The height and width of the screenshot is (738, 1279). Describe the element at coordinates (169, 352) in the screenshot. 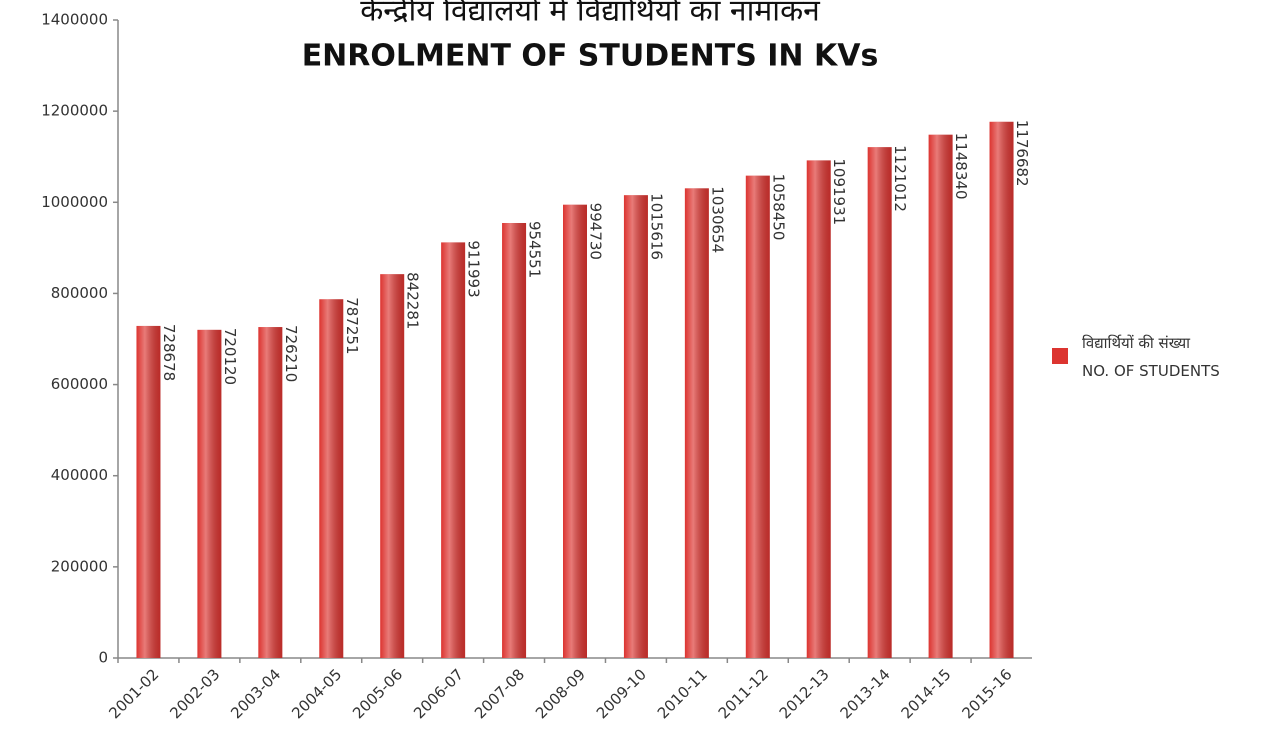

I see `data-label: 728678` at that location.